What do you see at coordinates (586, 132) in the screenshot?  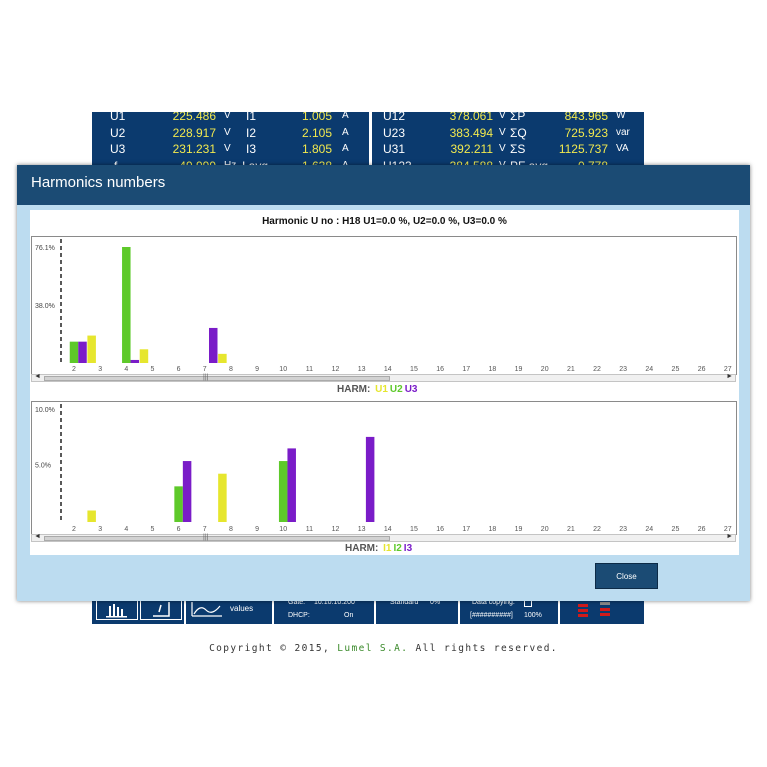 I see `reading-value: 725.923` at bounding box center [586, 132].